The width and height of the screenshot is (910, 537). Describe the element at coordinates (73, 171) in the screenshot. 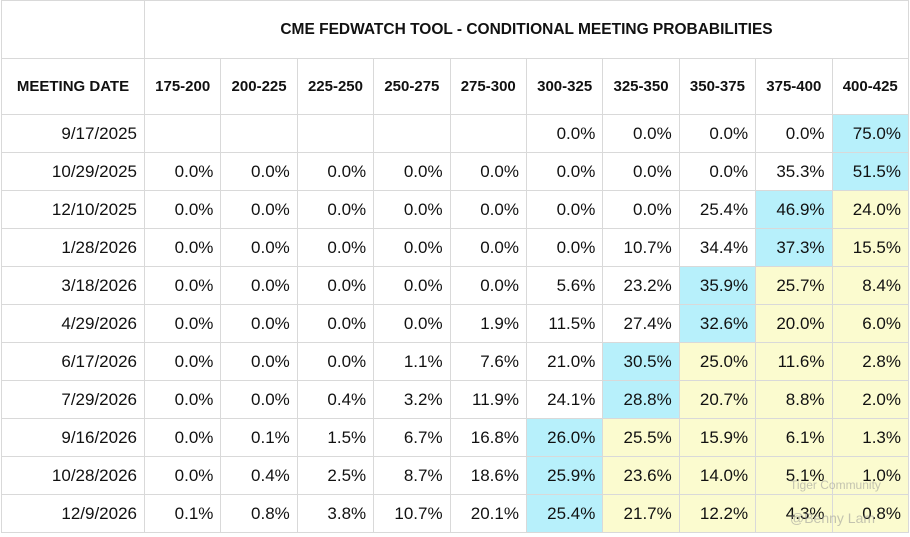

I see `meeting-date: 10/29/2025` at that location.